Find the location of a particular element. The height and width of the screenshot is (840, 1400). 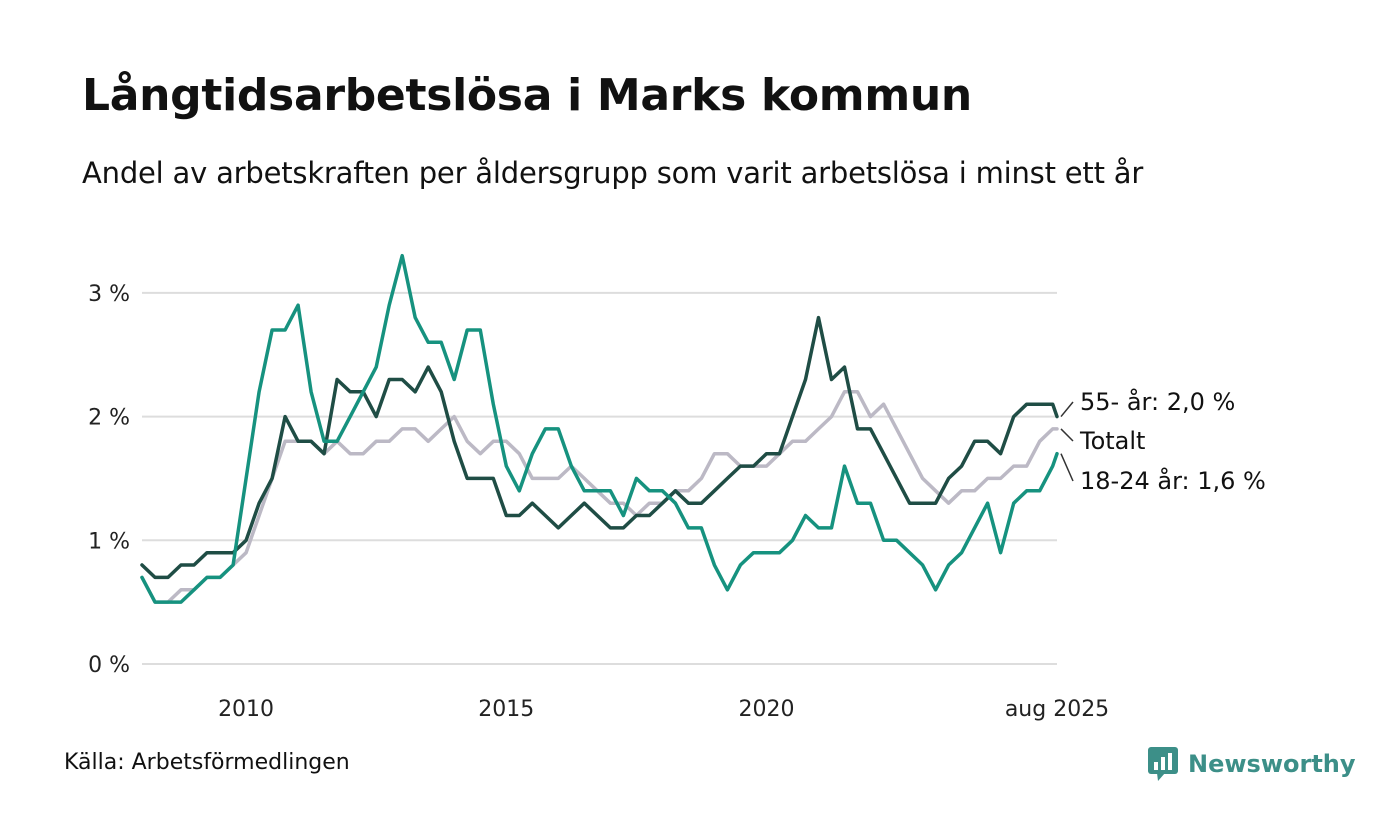

brand-logo: Newsworthy is located at coordinates (1252, 764).